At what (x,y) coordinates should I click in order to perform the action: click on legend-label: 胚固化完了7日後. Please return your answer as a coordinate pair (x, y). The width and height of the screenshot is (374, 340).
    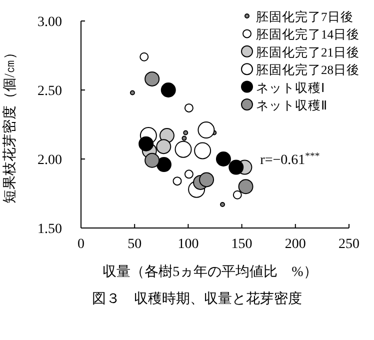
    Looking at the image, I should click on (305, 16).